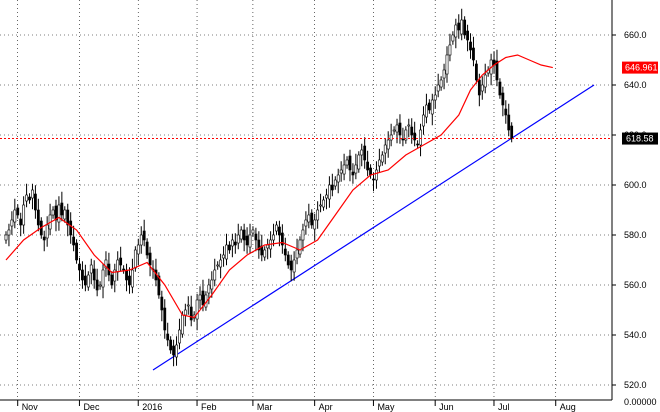 The width and height of the screenshot is (660, 412). I want to click on x-tick-label: Jun, so click(446, 407).